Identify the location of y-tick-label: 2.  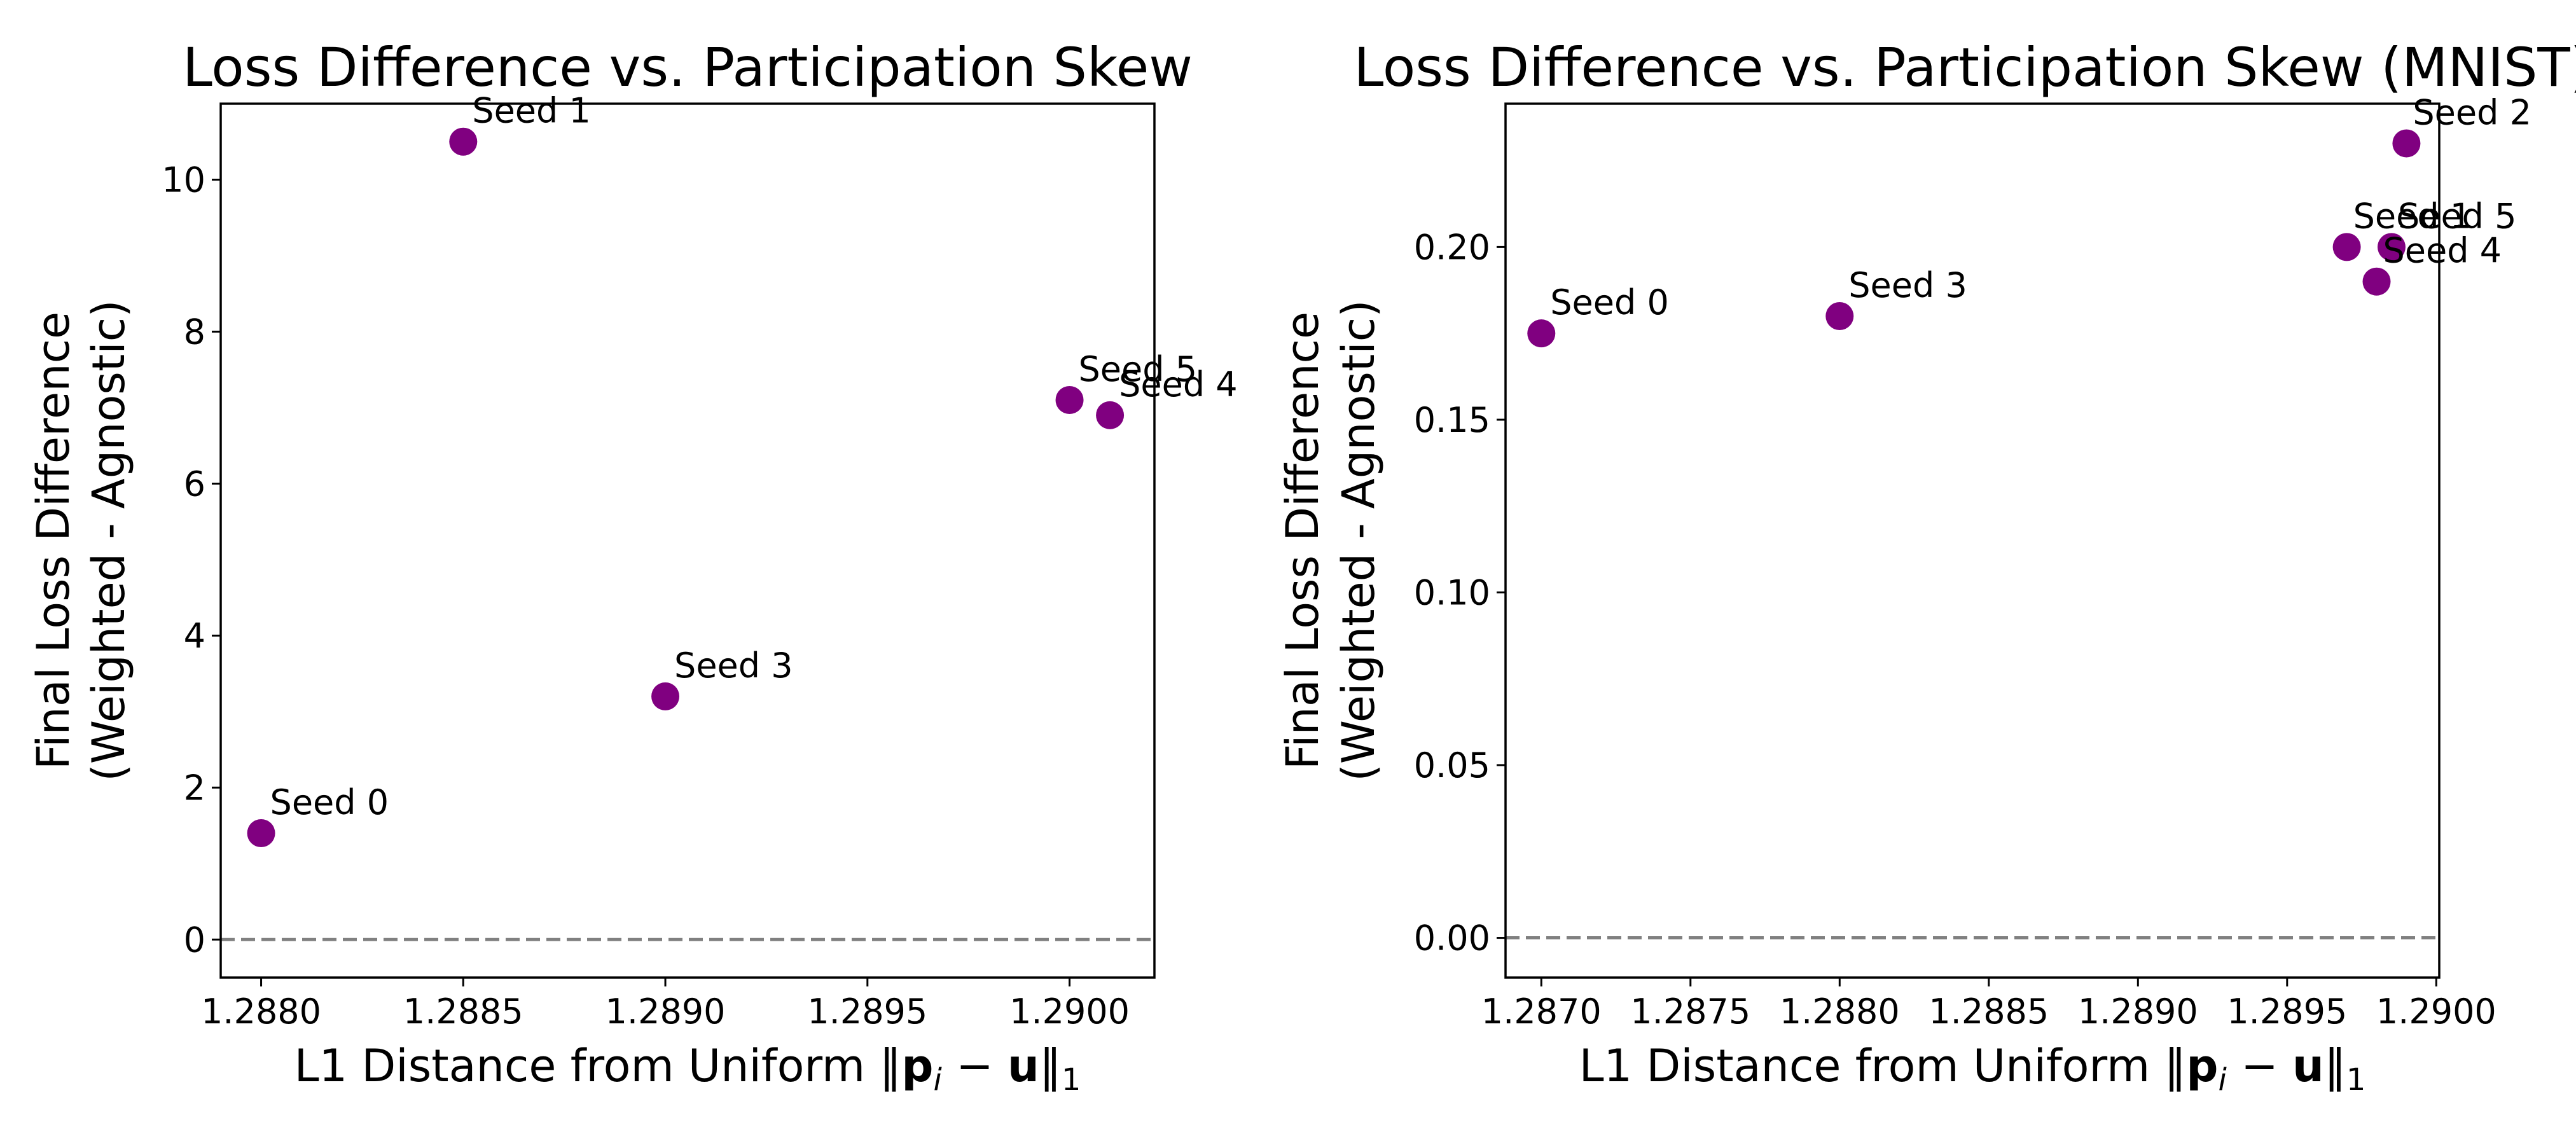
(194, 788).